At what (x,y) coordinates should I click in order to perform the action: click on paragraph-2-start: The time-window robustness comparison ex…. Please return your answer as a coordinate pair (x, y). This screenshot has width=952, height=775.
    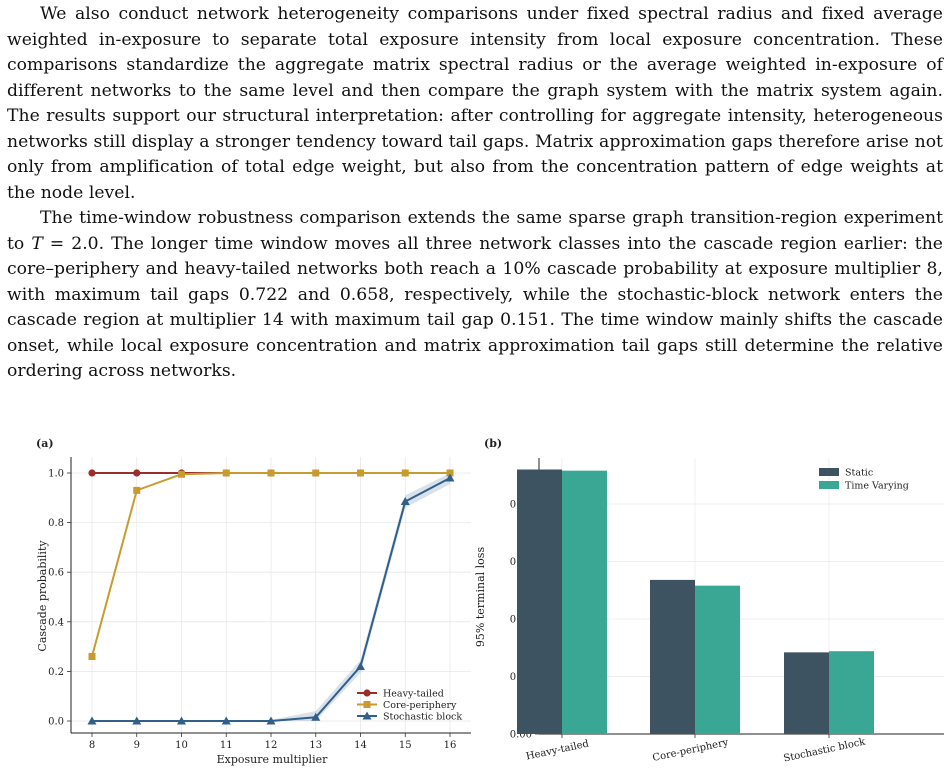
    Looking at the image, I should click on (475, 231).